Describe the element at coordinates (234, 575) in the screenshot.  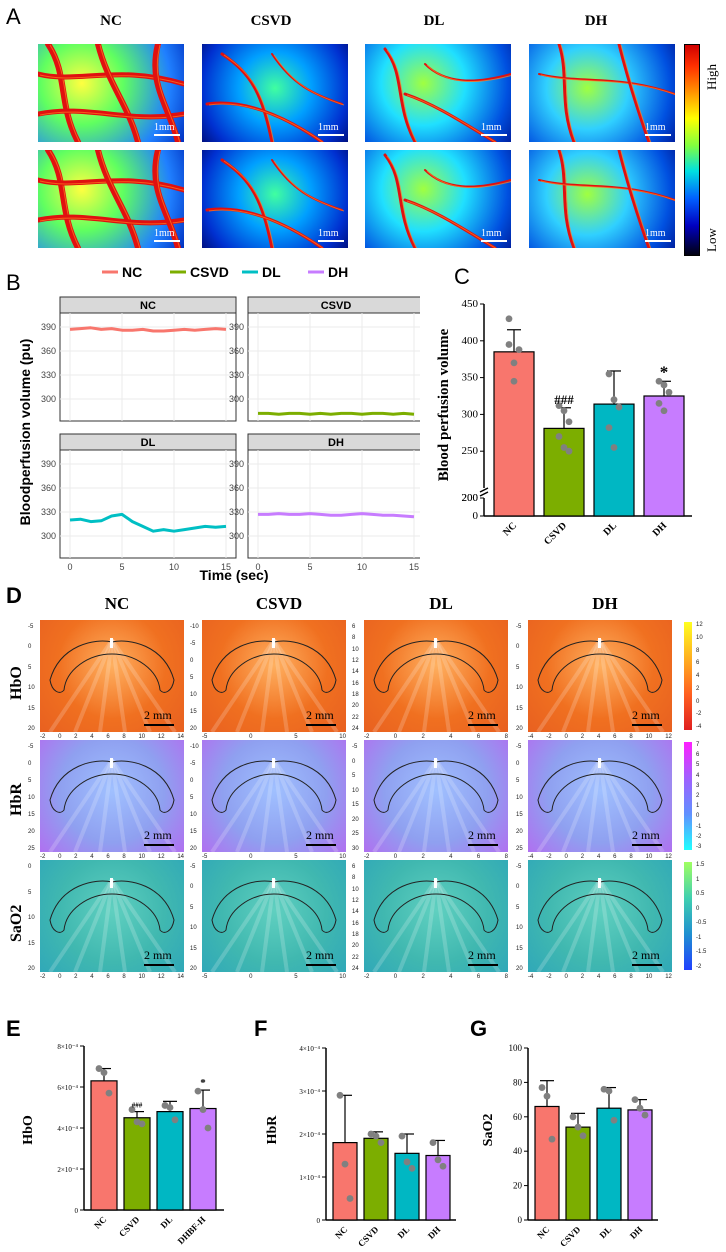
I see `x-axis-label: Time (sec)` at that location.